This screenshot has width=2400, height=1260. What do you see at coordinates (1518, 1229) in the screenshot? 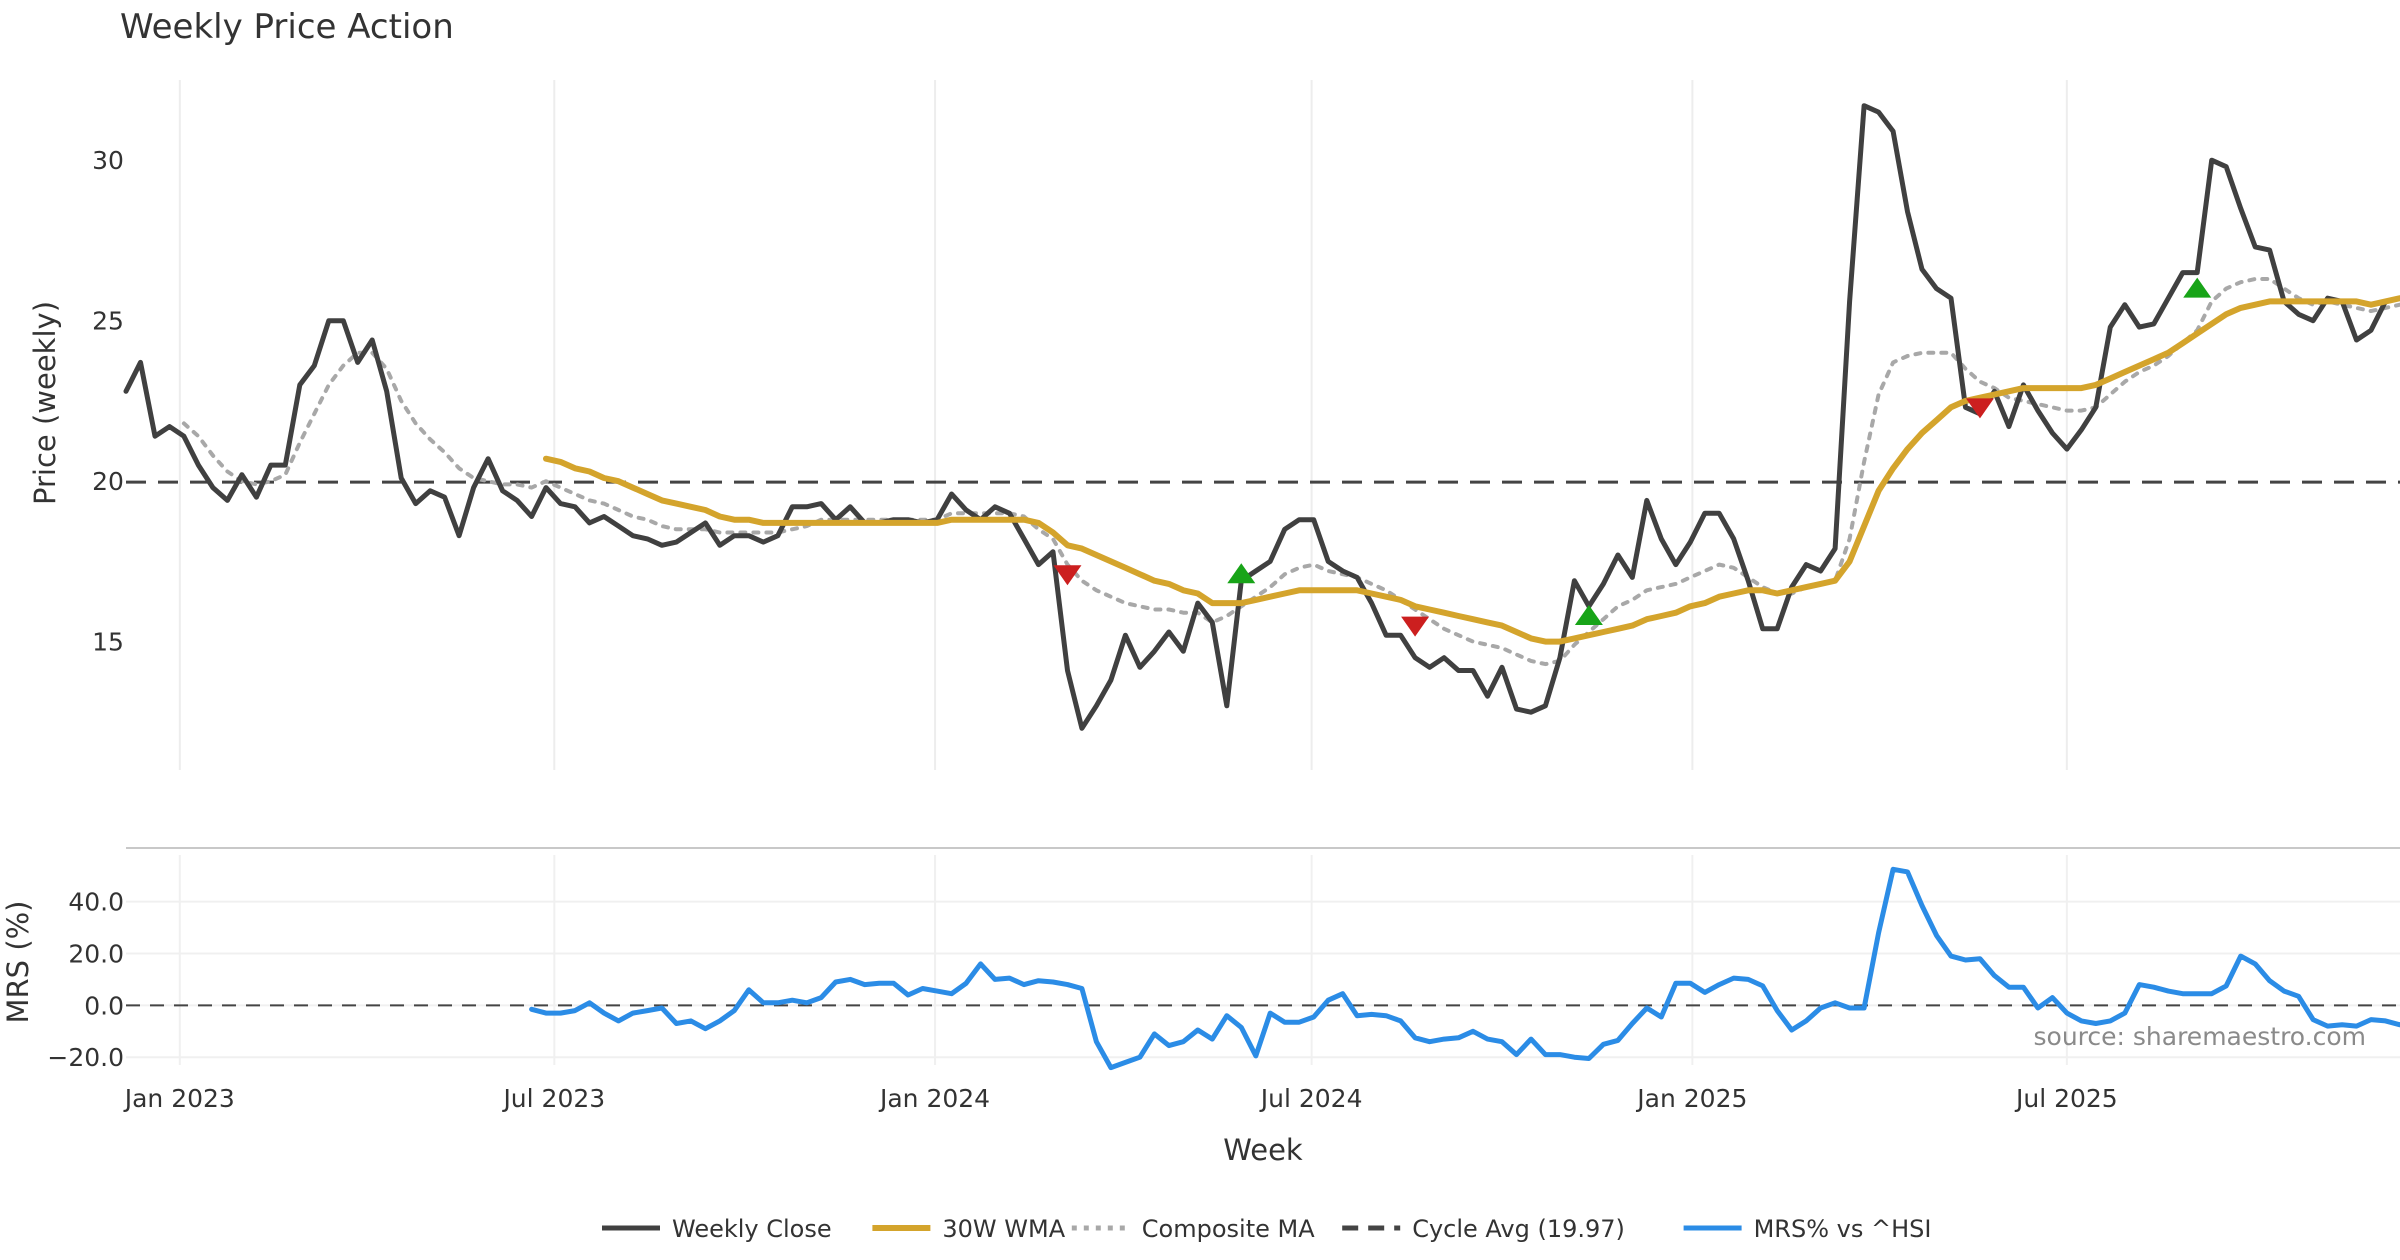
I see `legend-label: Cycle Avg (19.97)` at bounding box center [1518, 1229].